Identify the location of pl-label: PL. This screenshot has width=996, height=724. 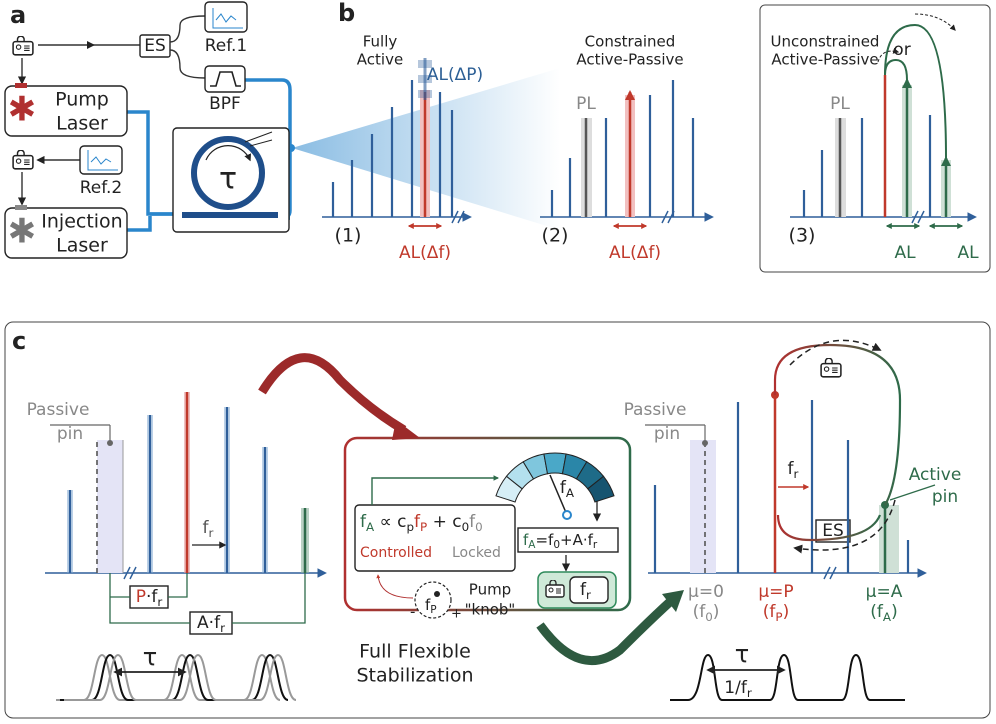
(840, 104).